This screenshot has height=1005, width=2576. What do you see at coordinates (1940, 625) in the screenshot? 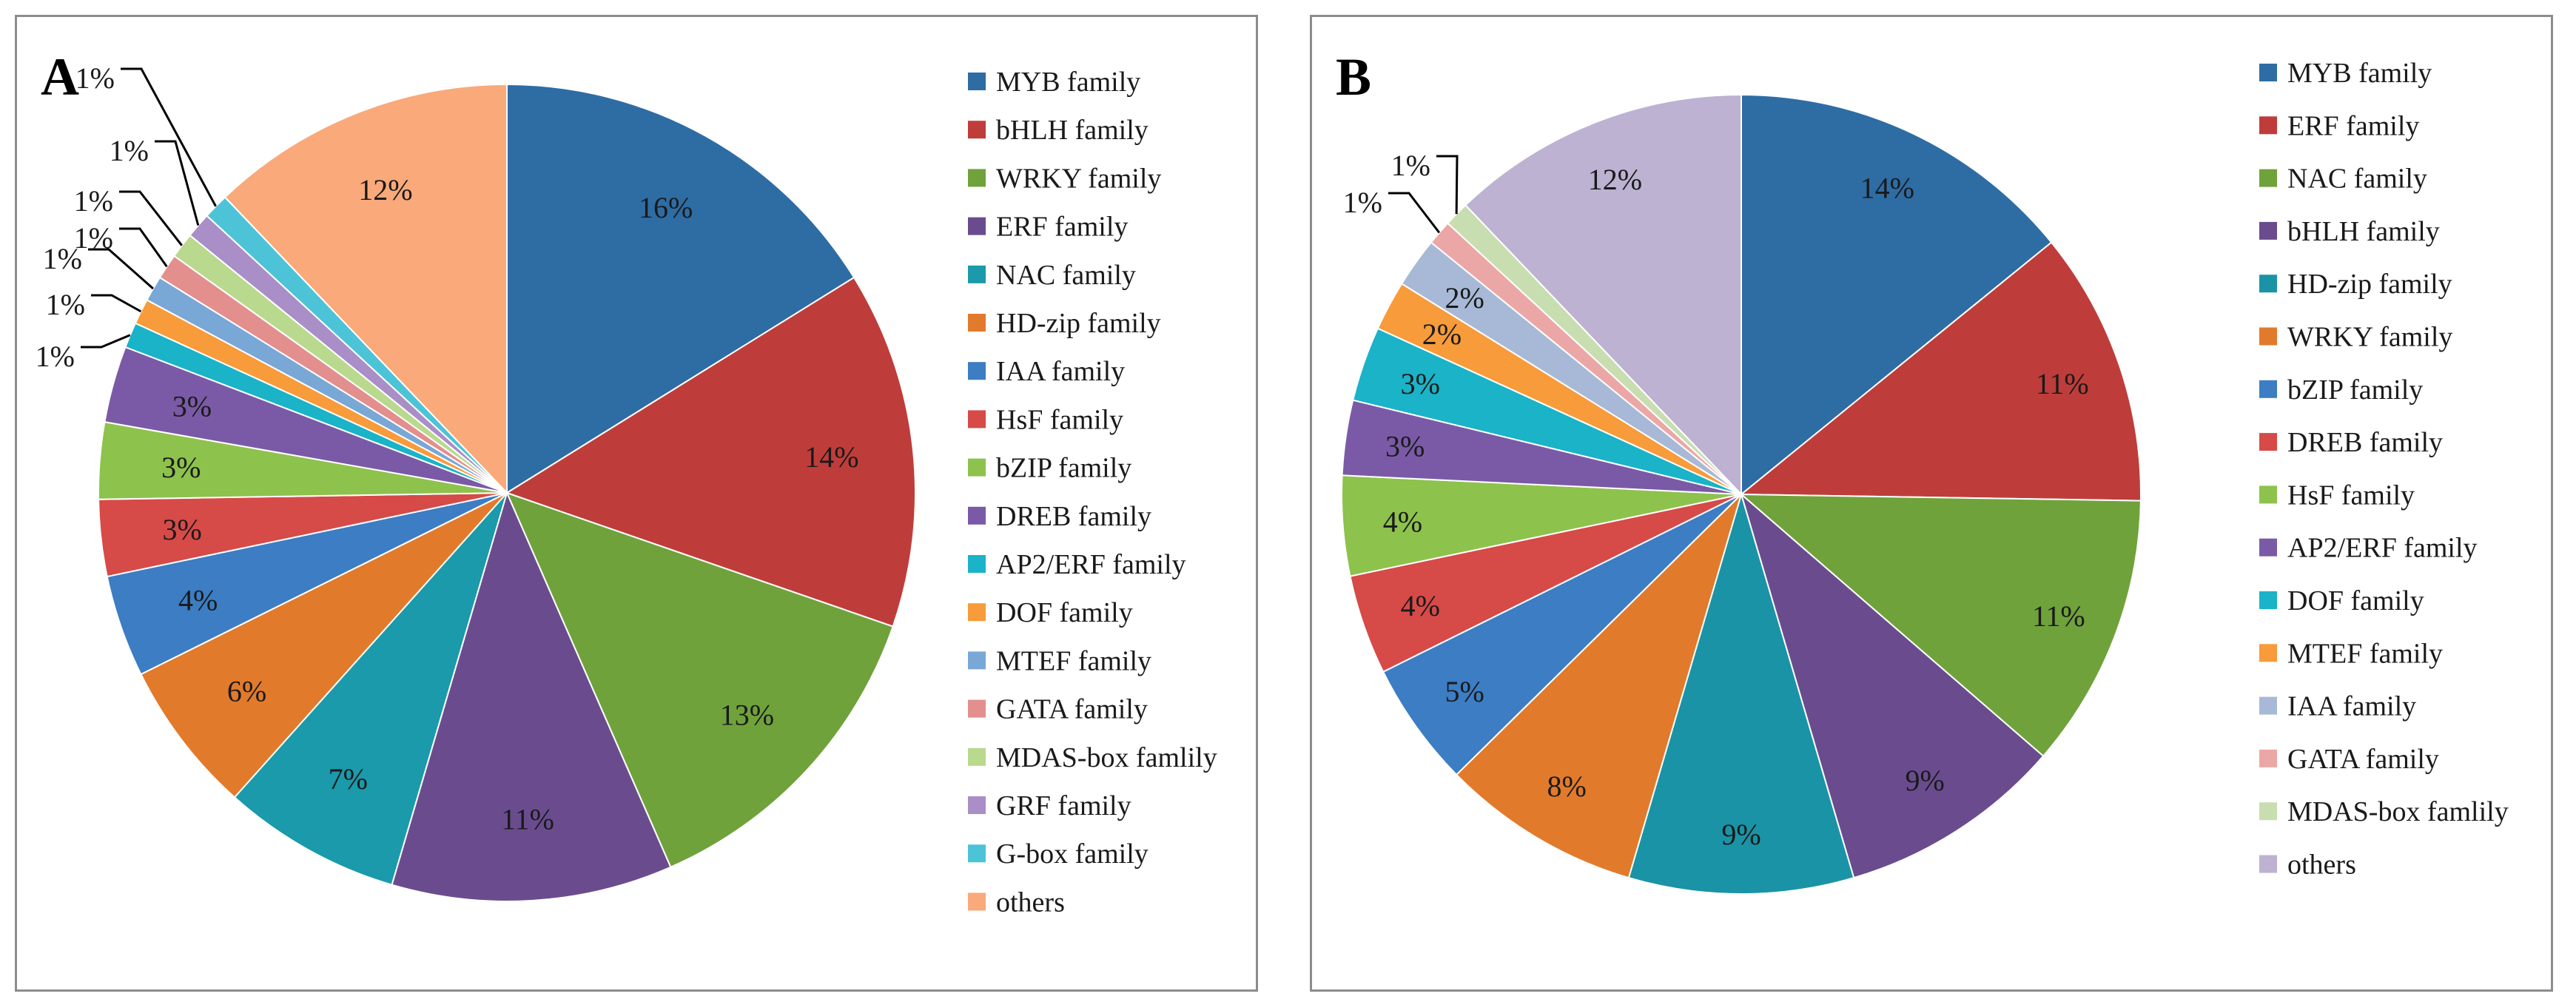
I see `b-slice-nac-family` at bounding box center [1940, 625].